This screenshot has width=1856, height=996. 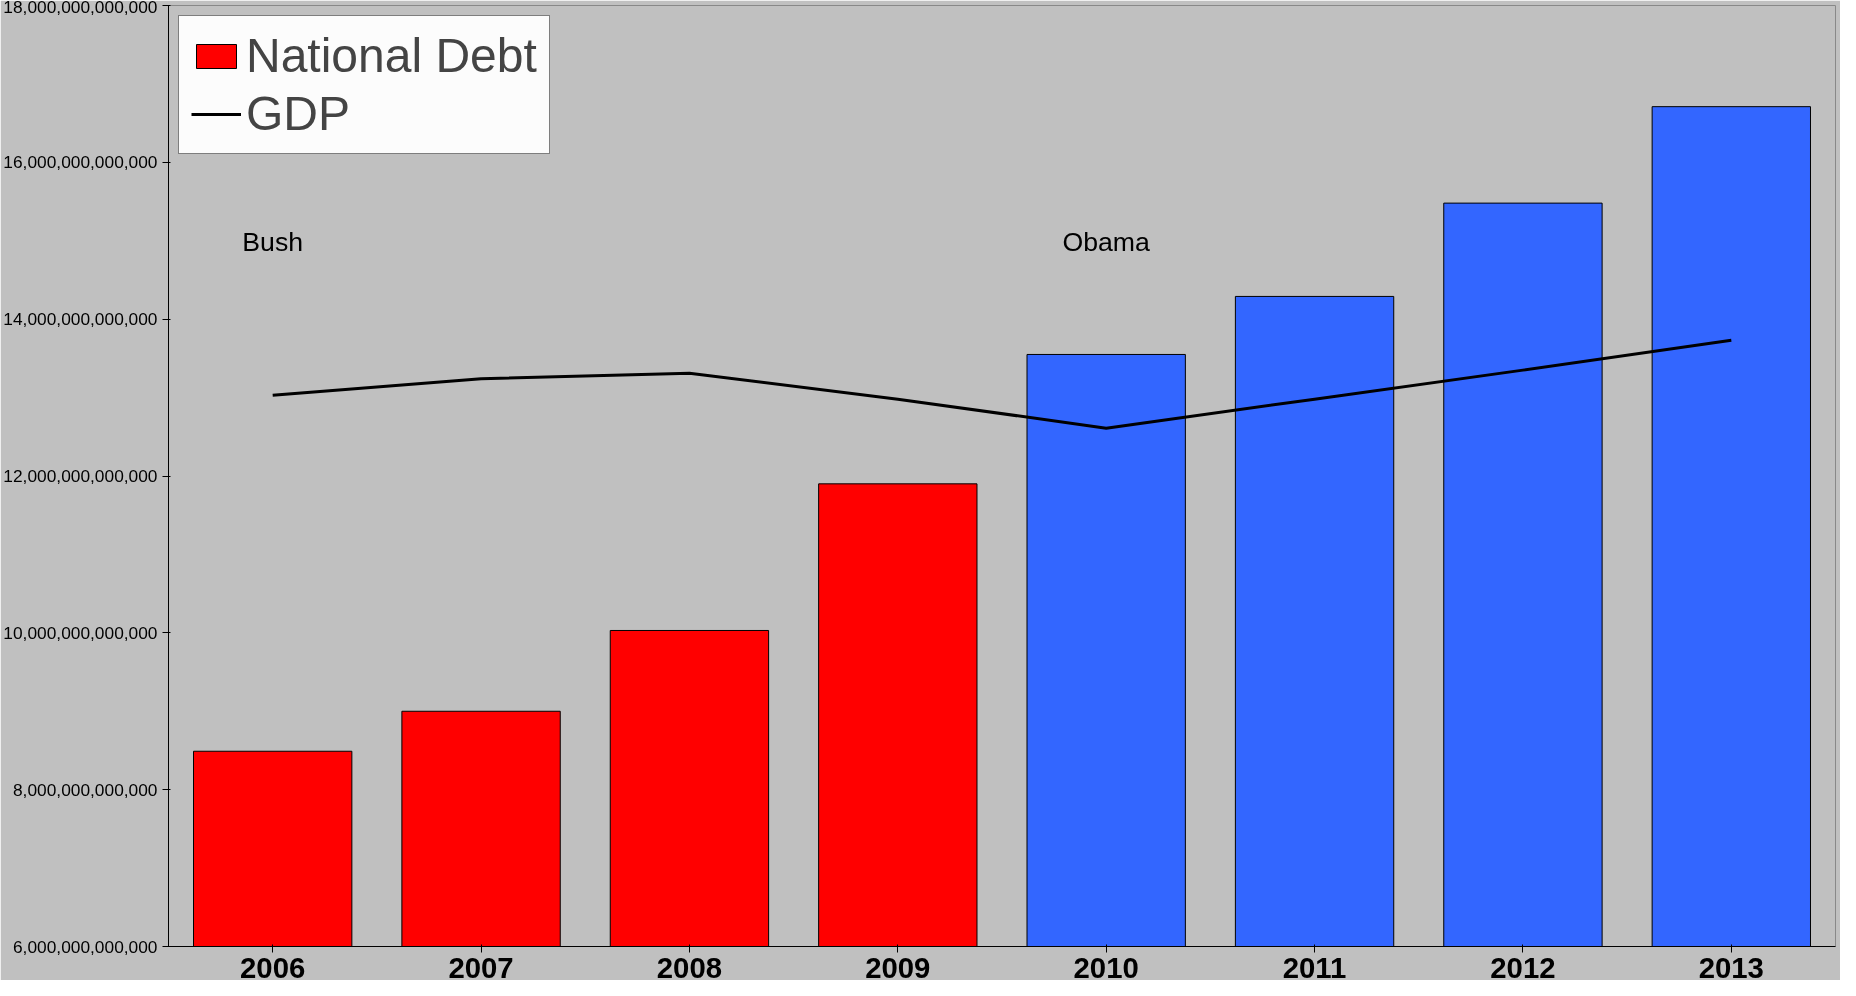 What do you see at coordinates (481, 967) in the screenshot?
I see `x-tick-label: 2007` at bounding box center [481, 967].